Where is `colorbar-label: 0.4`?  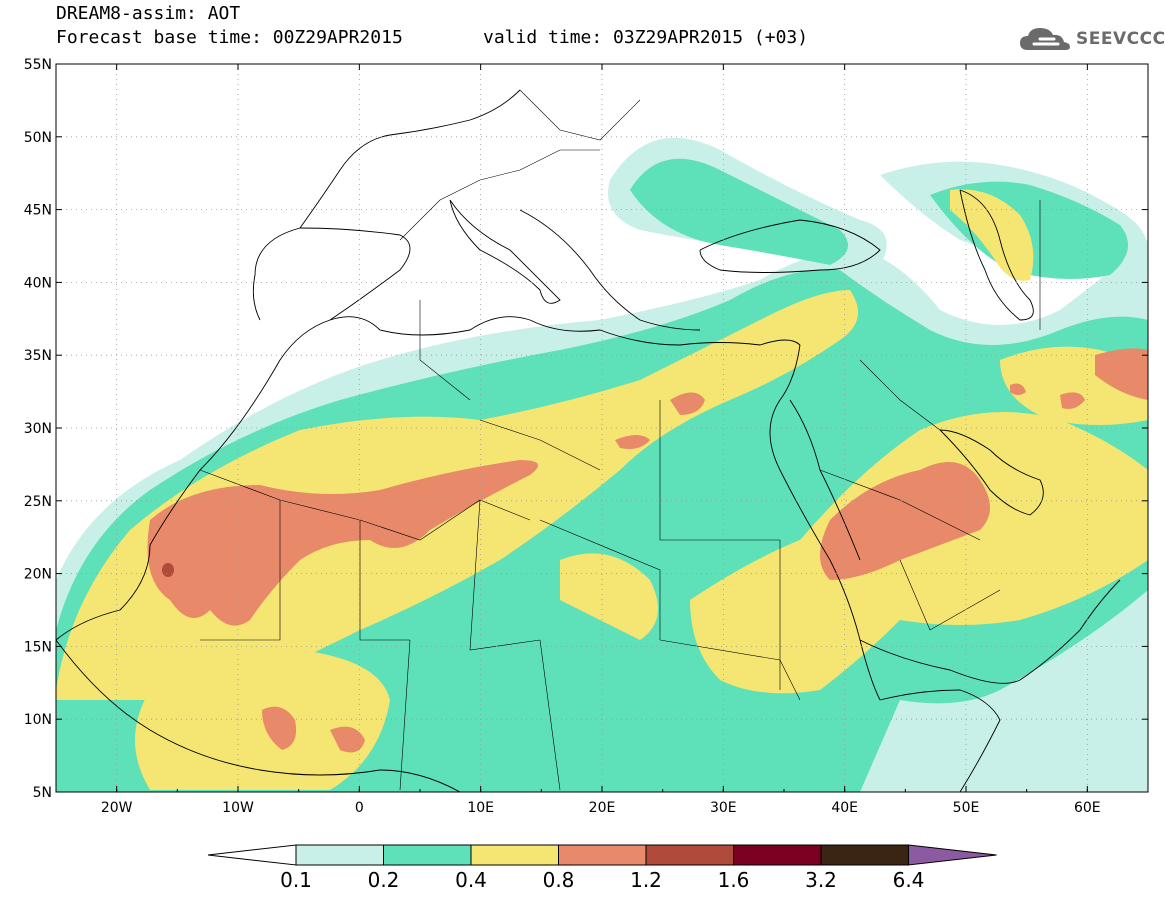 colorbar-label: 0.4 is located at coordinates (471, 880).